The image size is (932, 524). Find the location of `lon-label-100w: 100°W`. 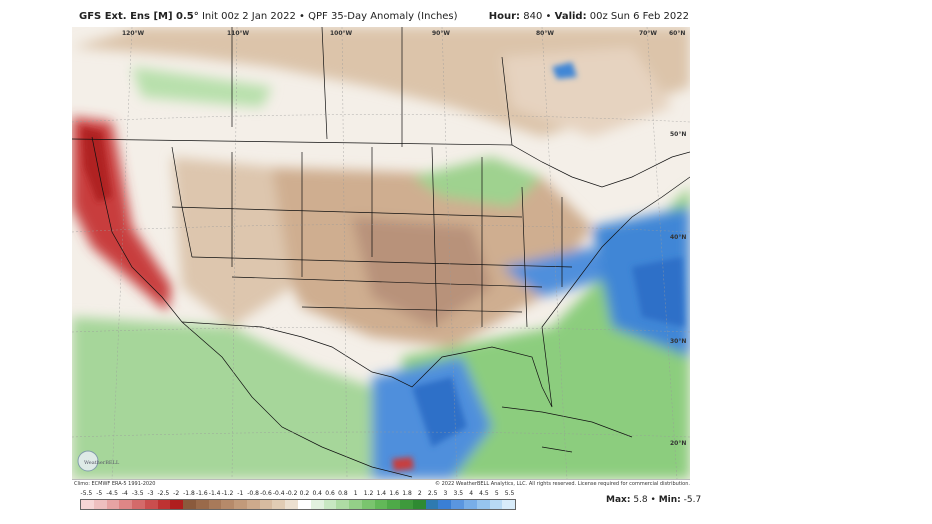

lon-label-100w: 100°W is located at coordinates (341, 33).